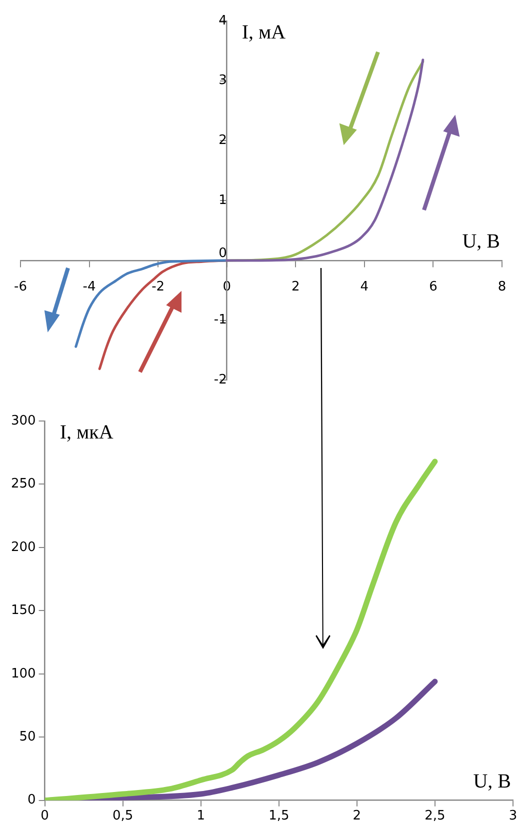  I want to click on x-tick-label: -6, so click(20, 287).